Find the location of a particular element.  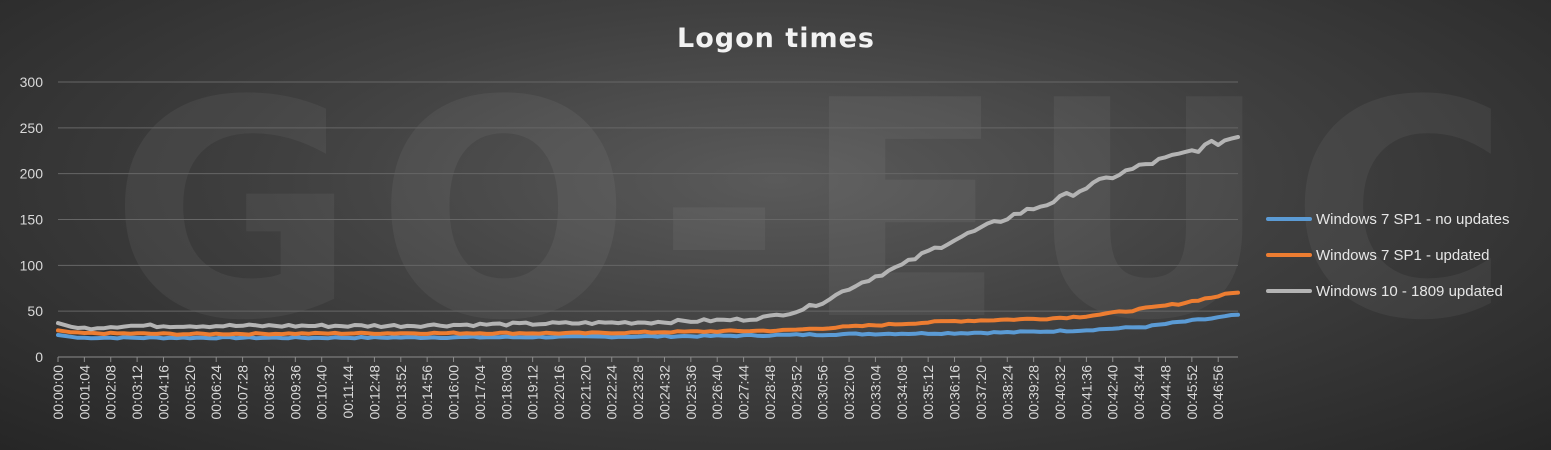

x-tick-label: 00:46:56 is located at coordinates (1218, 392).